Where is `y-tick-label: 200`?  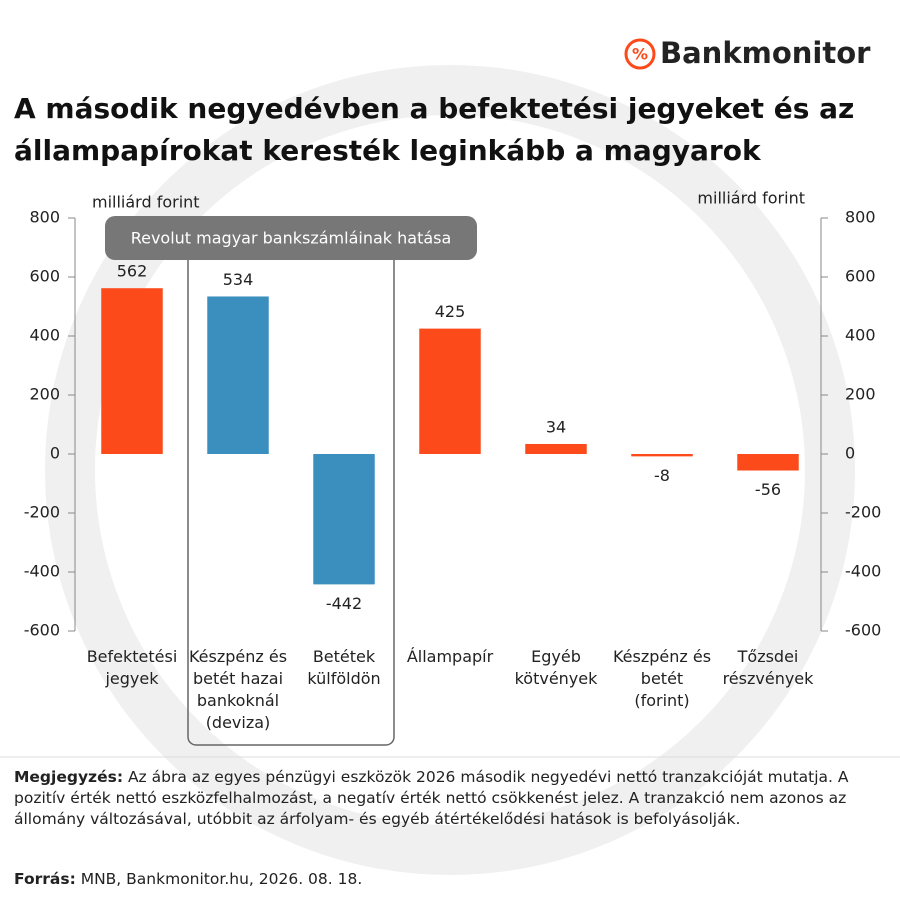
y-tick-label: 200 is located at coordinates (44, 394).